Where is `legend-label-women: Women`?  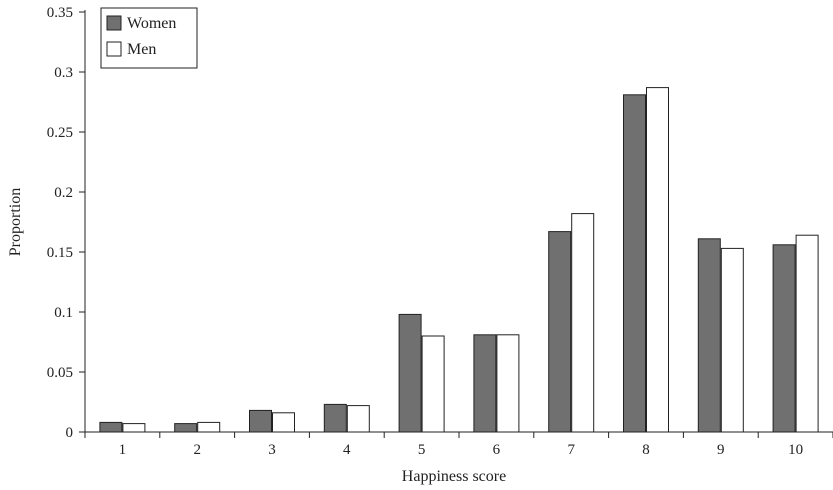 legend-label-women: Women is located at coordinates (151, 23).